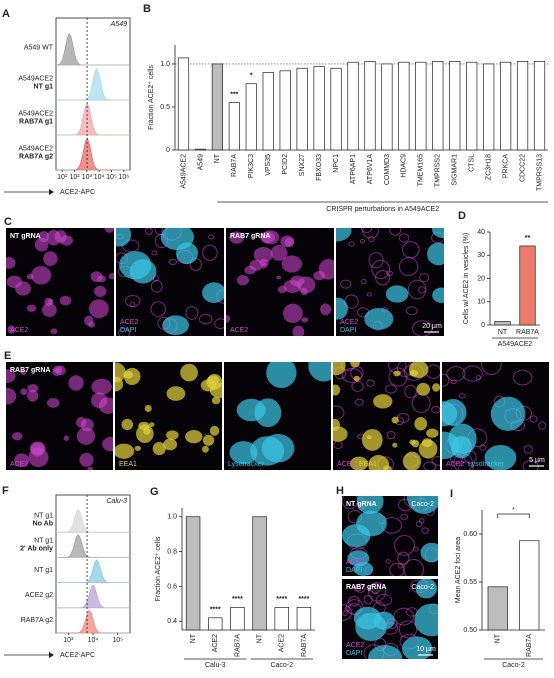 Image resolution: width=554 pixels, height=678 pixels. What do you see at coordinates (151, 97) in the screenshot?
I see `y-axis-label: Fraction ACE2⁺ cells` at bounding box center [151, 97].